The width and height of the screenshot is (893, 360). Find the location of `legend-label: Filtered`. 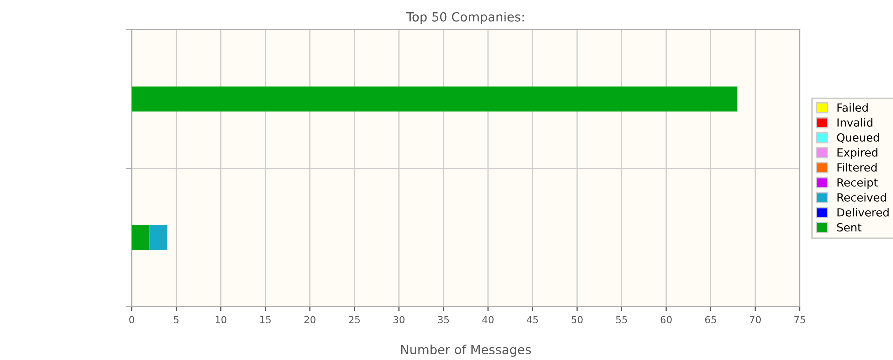

legend-label: Filtered is located at coordinates (857, 167).